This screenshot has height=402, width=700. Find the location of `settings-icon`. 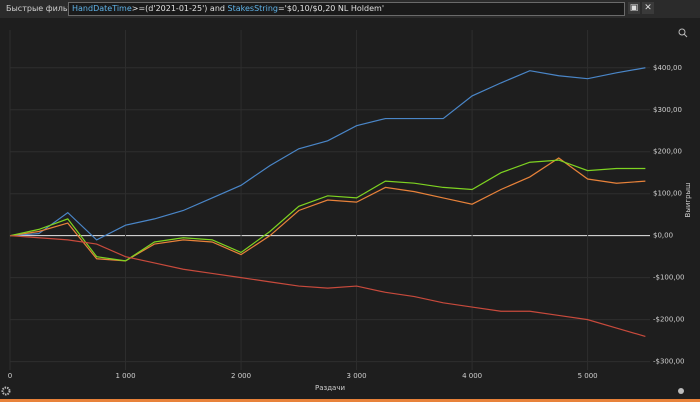

settings-icon is located at coordinates (6, 391).